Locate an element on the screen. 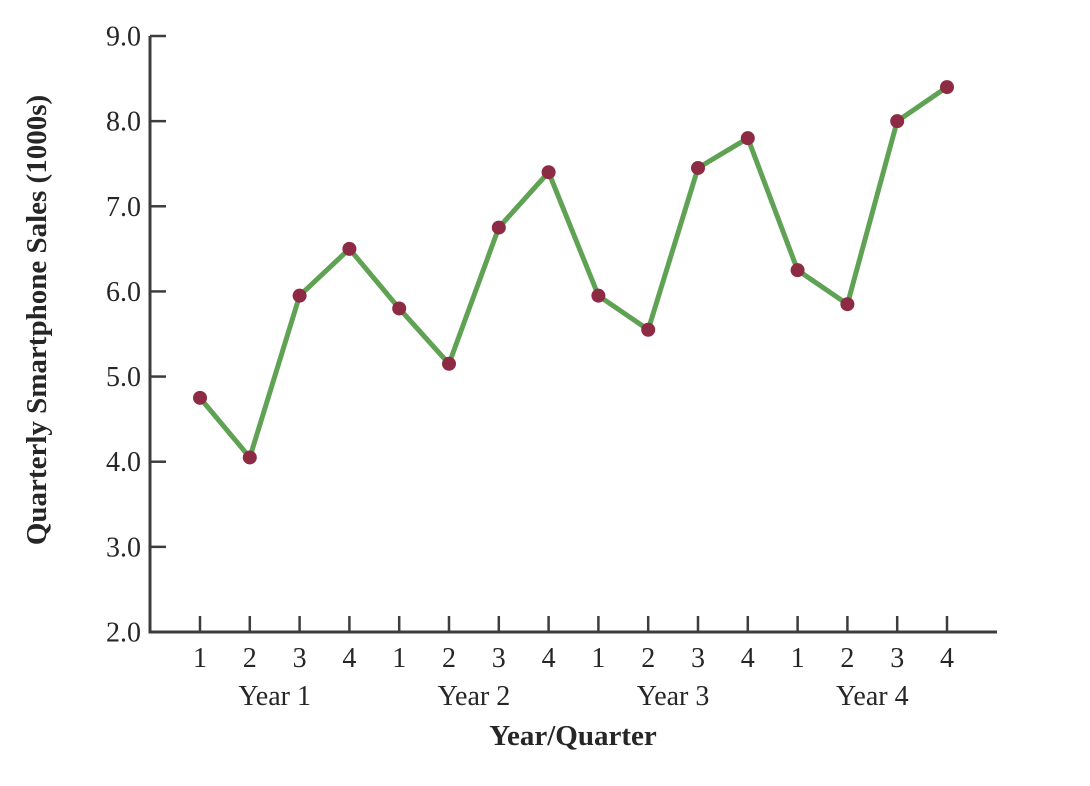 This screenshot has height=786, width=1090. y-tick-label: 5.0 is located at coordinates (123, 377).